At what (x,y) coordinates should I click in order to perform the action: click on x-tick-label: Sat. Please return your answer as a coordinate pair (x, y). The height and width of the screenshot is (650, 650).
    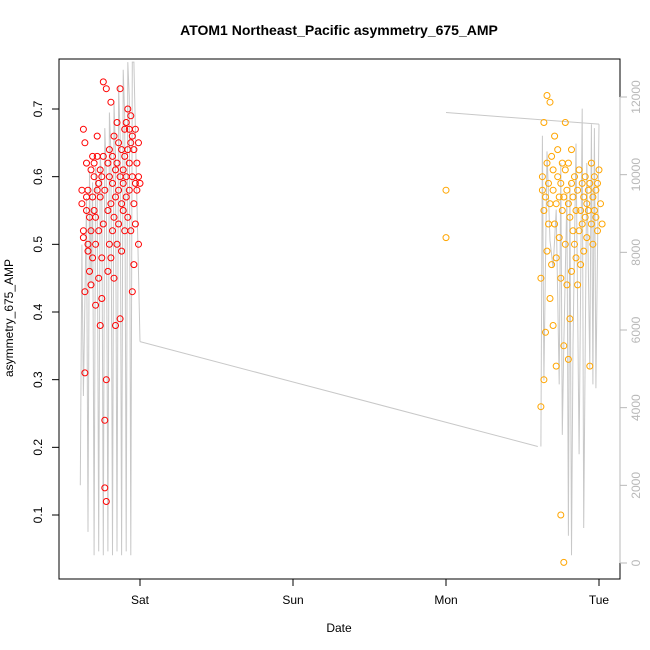
    Looking at the image, I should click on (140, 600).